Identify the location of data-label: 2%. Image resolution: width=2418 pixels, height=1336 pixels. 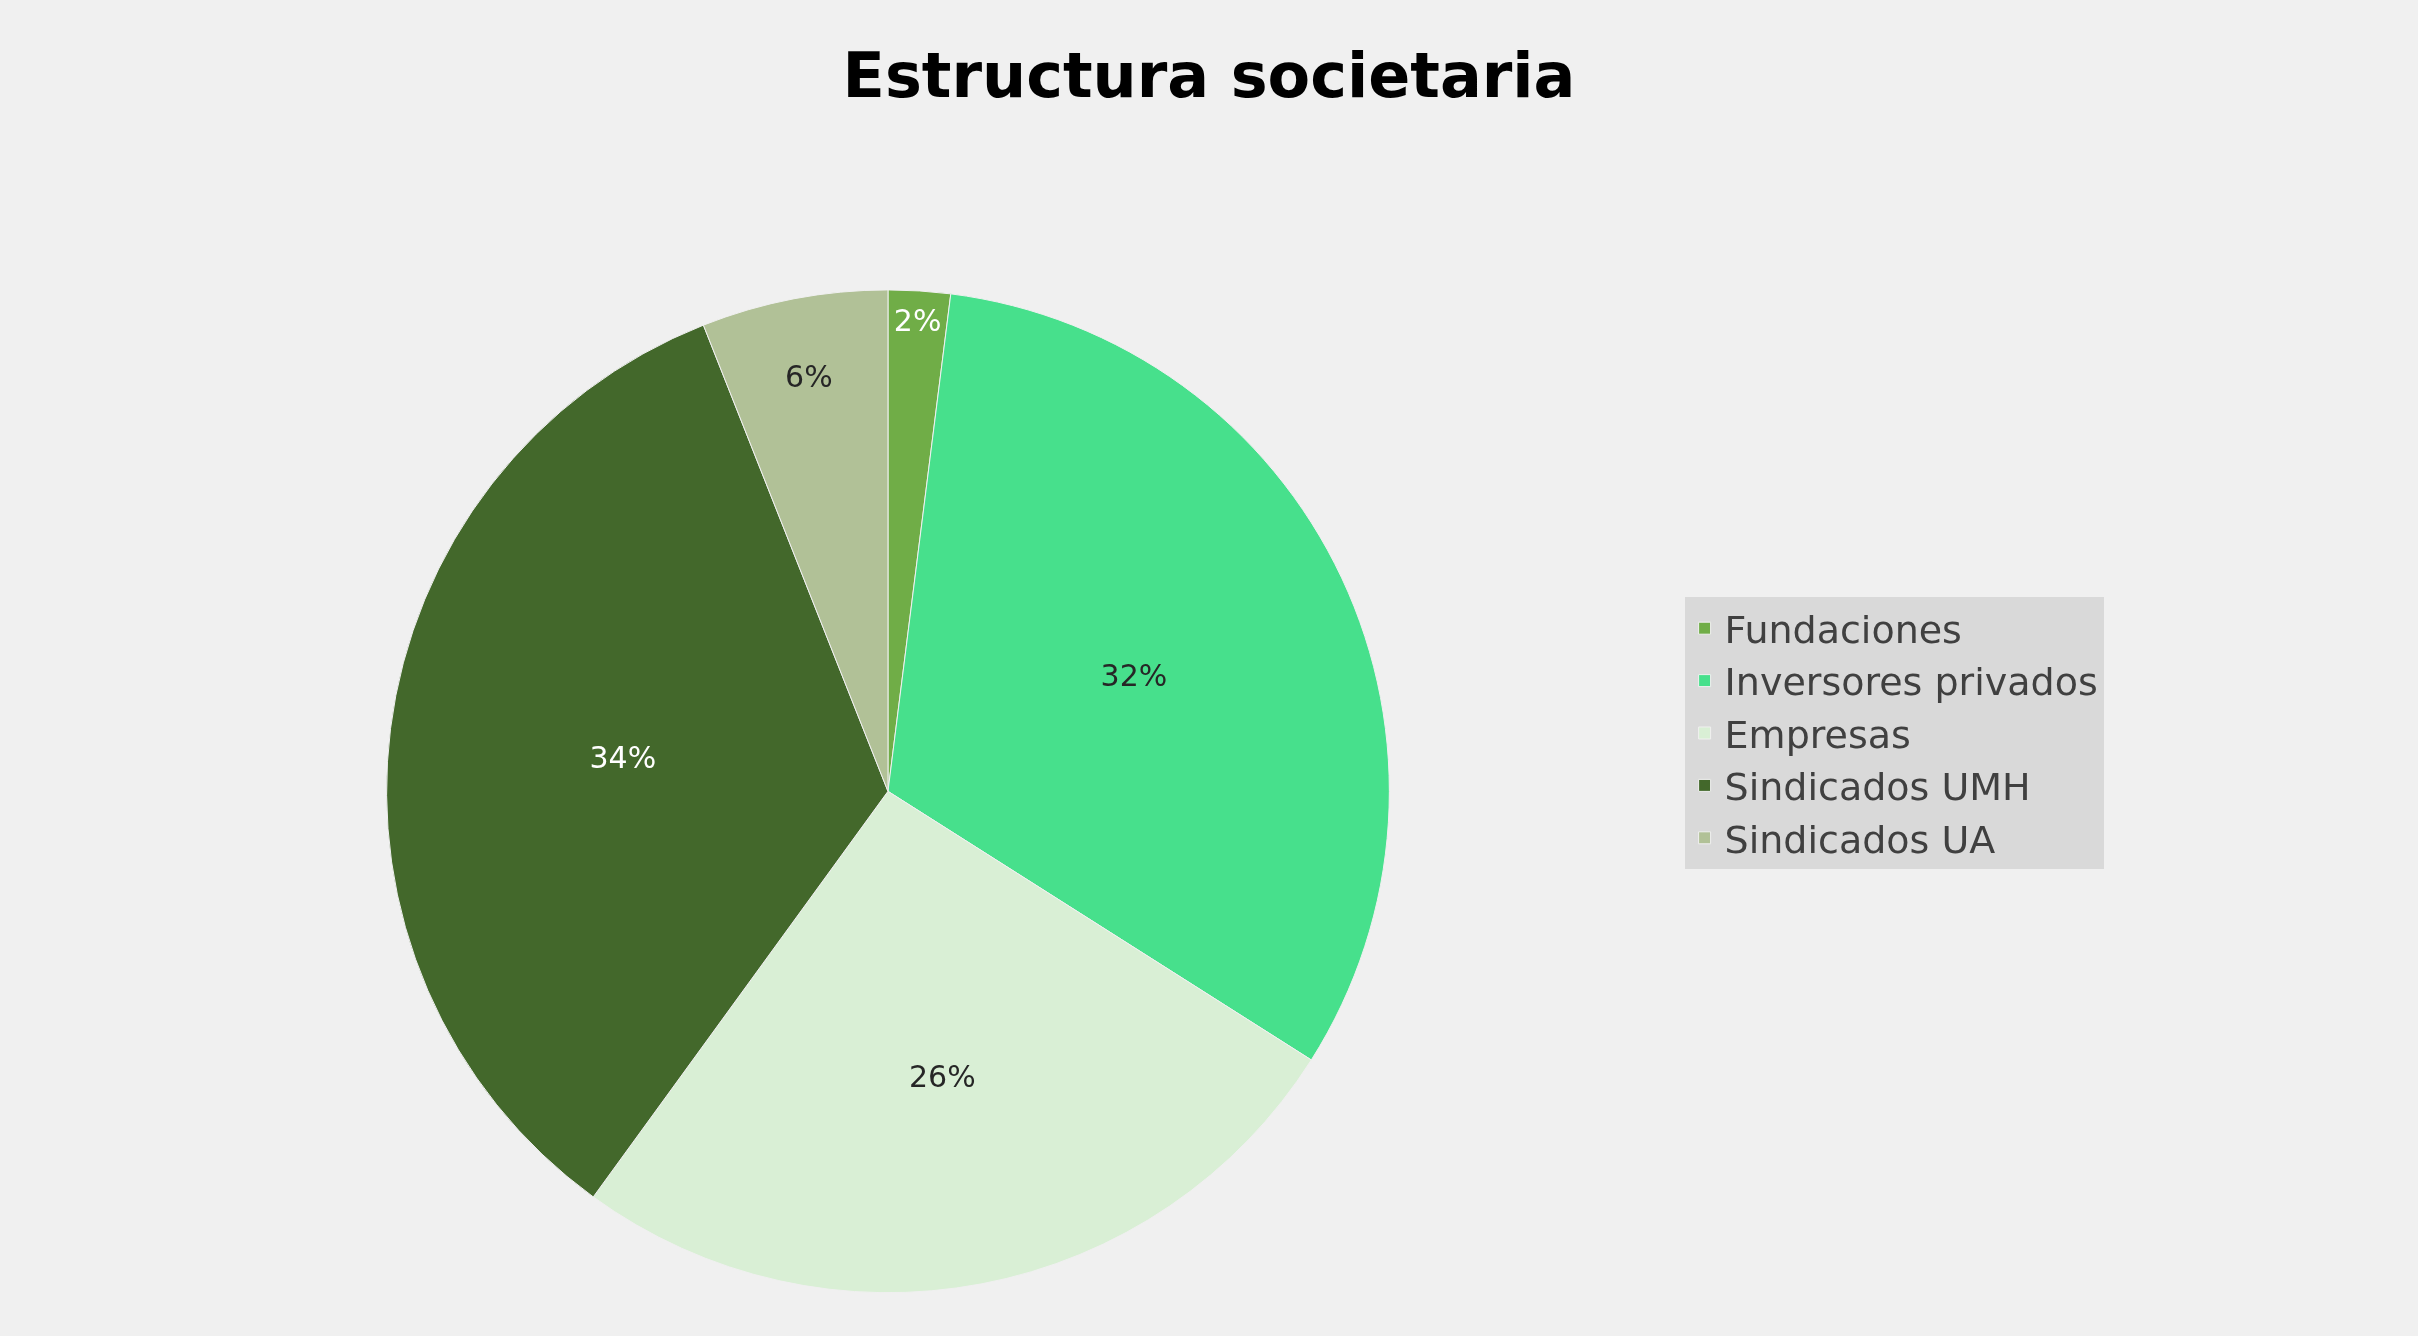
(917, 320).